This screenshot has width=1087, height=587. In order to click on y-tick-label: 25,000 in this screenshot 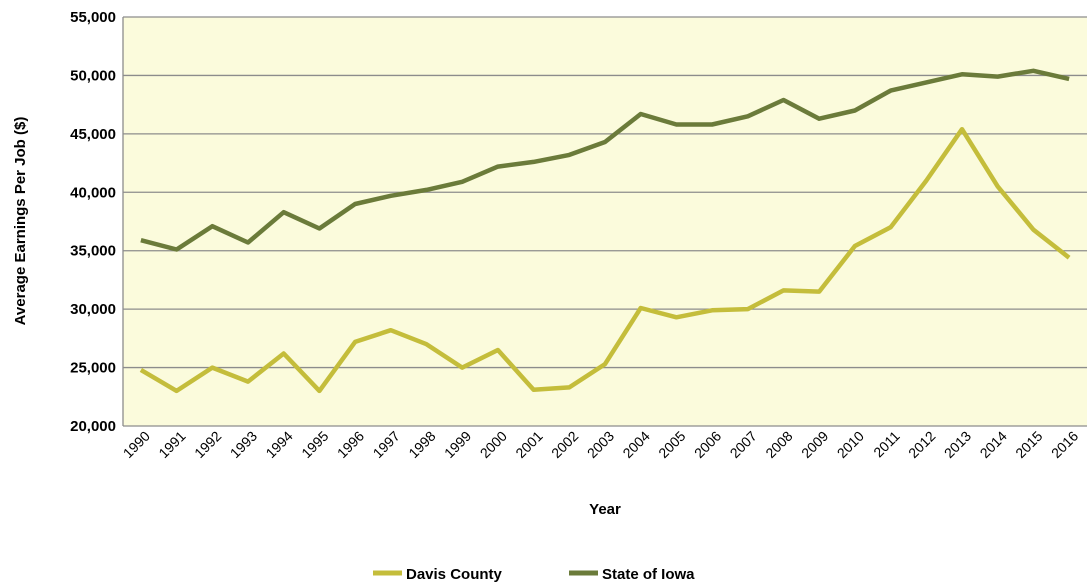, I will do `click(93, 368)`.